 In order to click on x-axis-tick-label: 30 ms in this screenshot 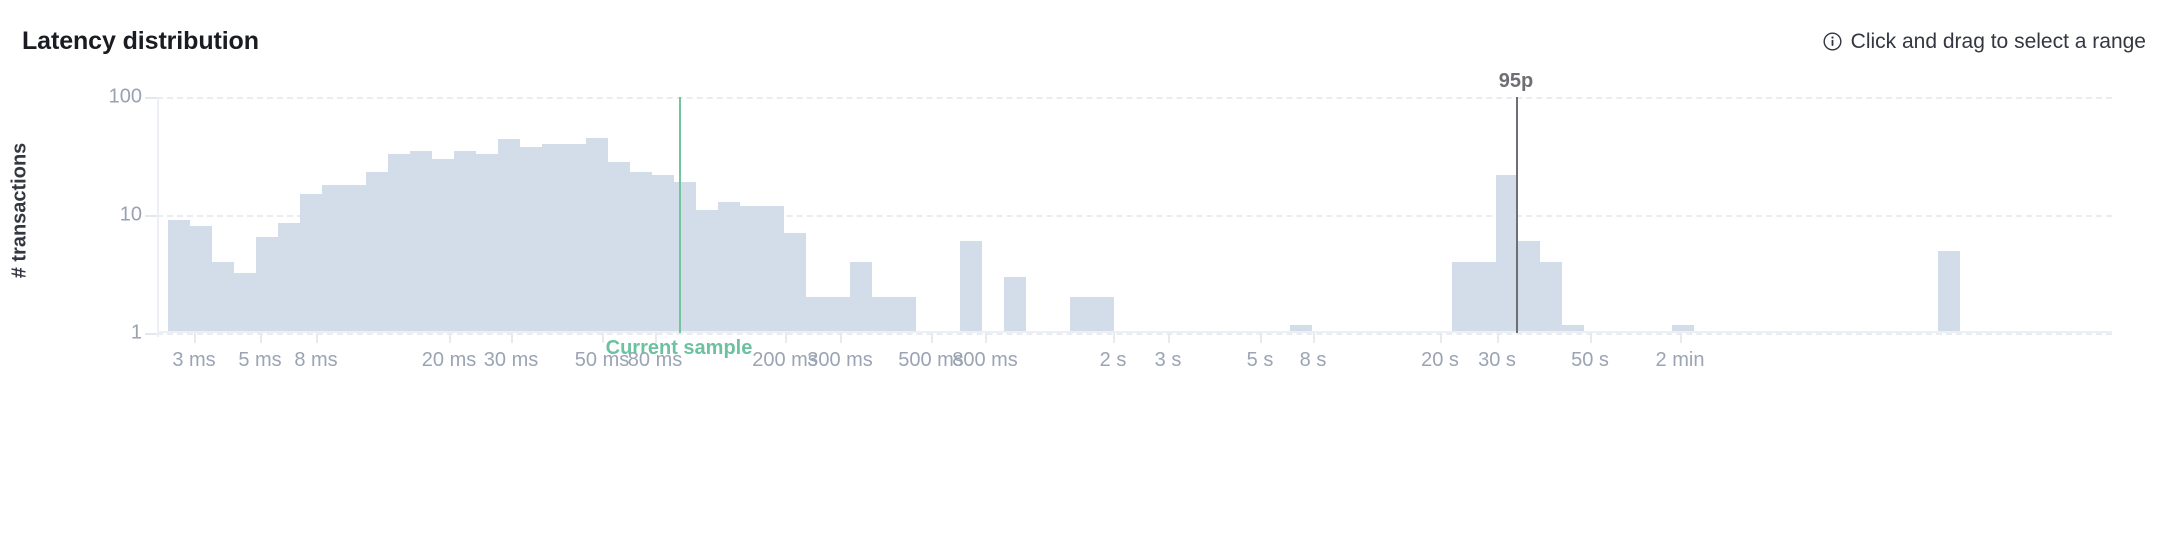, I will do `click(511, 360)`.